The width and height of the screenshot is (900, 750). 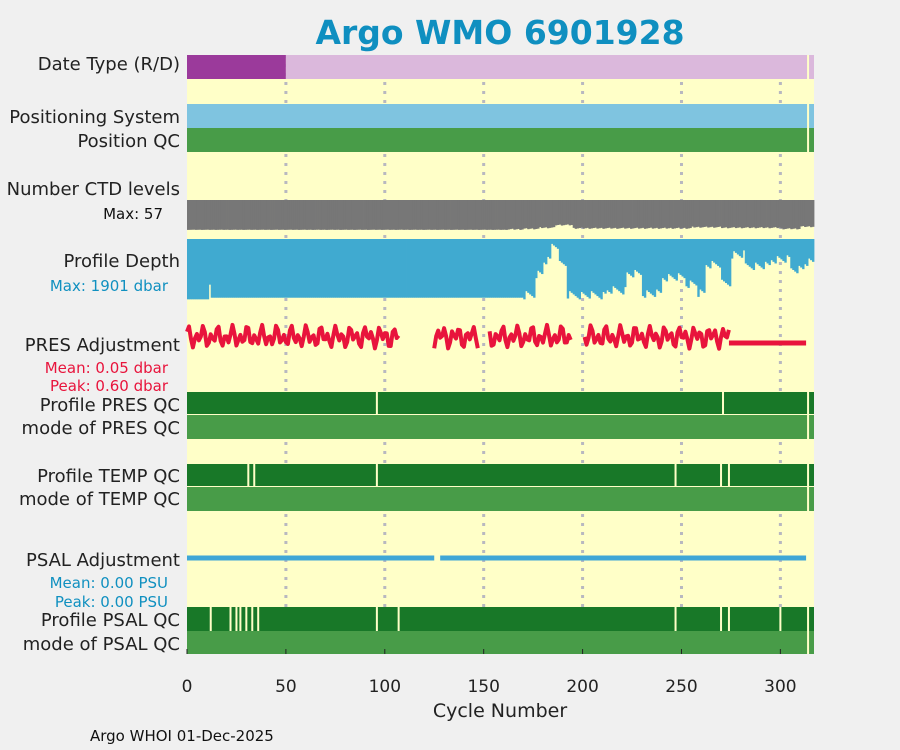 I want to click on pres-peak-label: Peak: 0.60 dbar, so click(x=109, y=386).